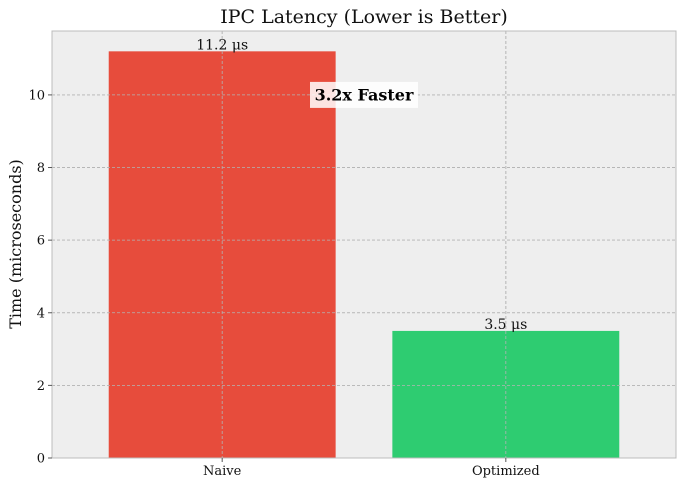 The height and width of the screenshot is (483, 690). What do you see at coordinates (222, 471) in the screenshot?
I see `x-tick-label: Naive` at bounding box center [222, 471].